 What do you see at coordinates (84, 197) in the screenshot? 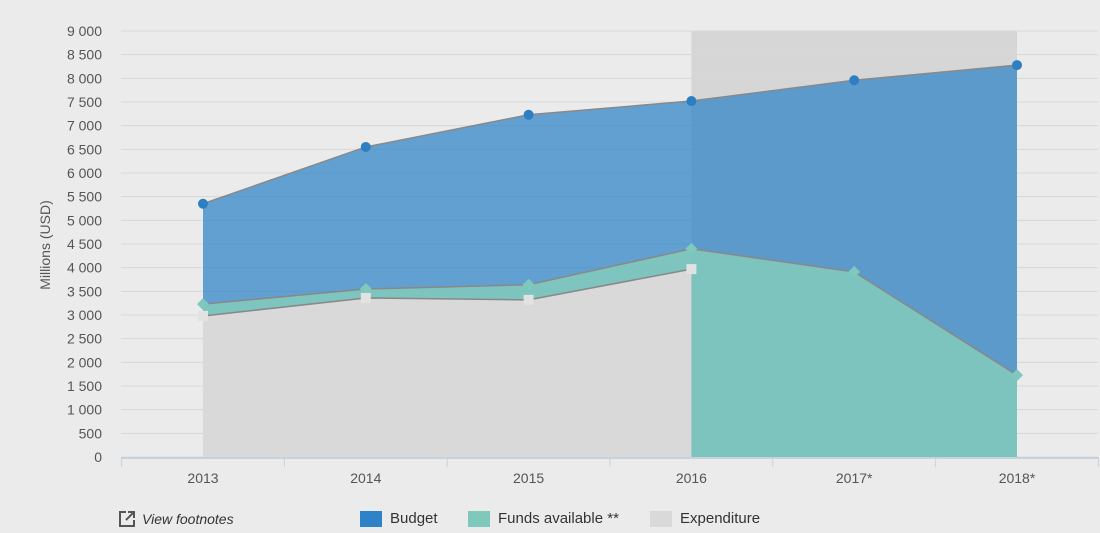
I see `y-tick-label: 5 500` at bounding box center [84, 197].